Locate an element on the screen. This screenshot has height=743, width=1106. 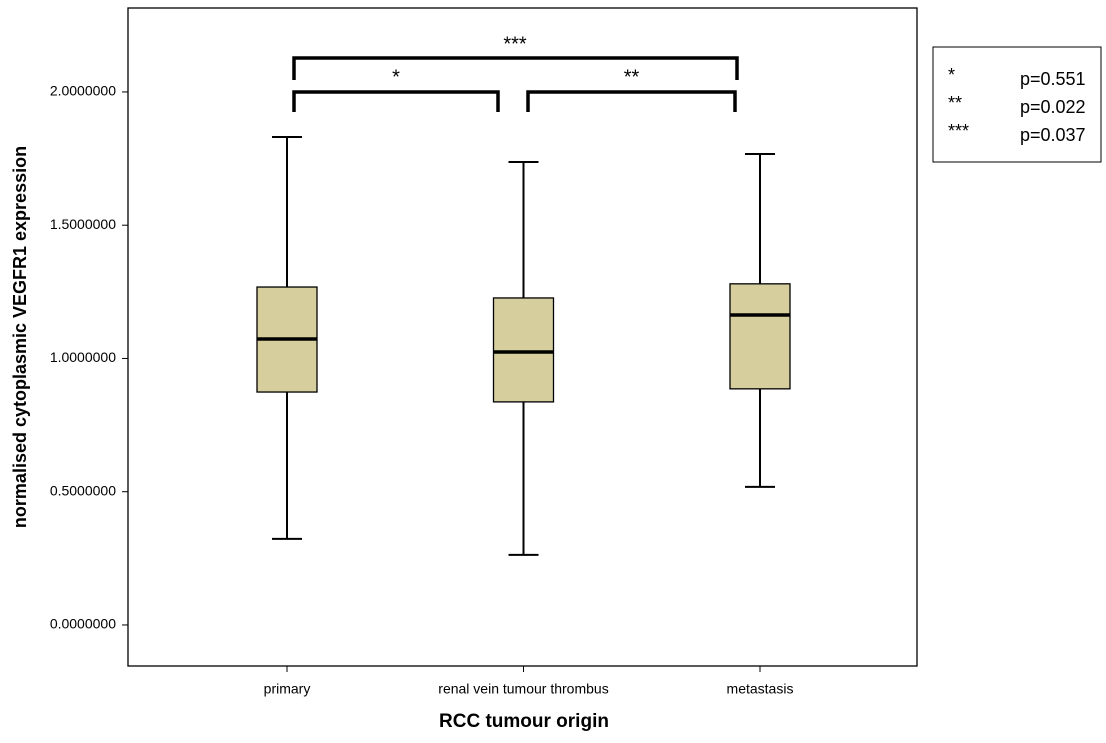
legend-marker: * is located at coordinates (951, 75).